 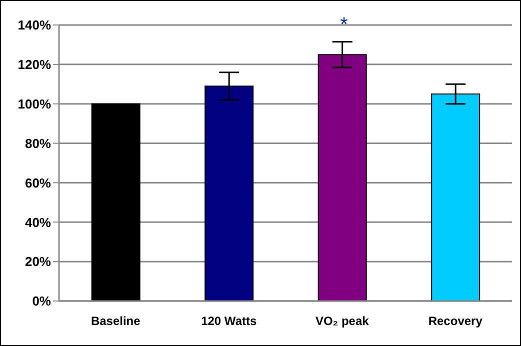 What do you see at coordinates (115, 202) in the screenshot?
I see `bar` at bounding box center [115, 202].